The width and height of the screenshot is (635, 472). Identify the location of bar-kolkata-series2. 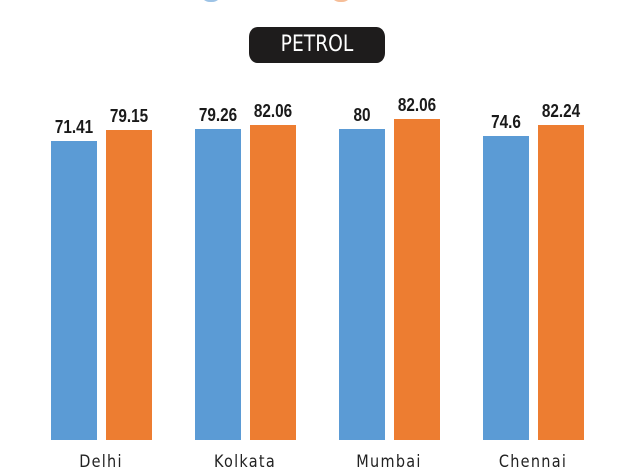
(273, 282).